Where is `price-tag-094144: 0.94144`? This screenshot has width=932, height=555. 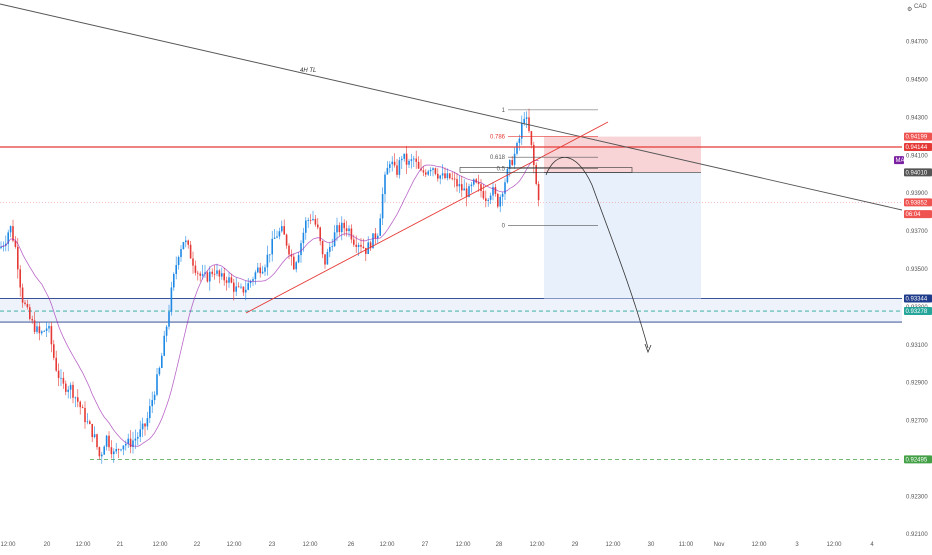
price-tag-094144: 0.94144 is located at coordinates (918, 147).